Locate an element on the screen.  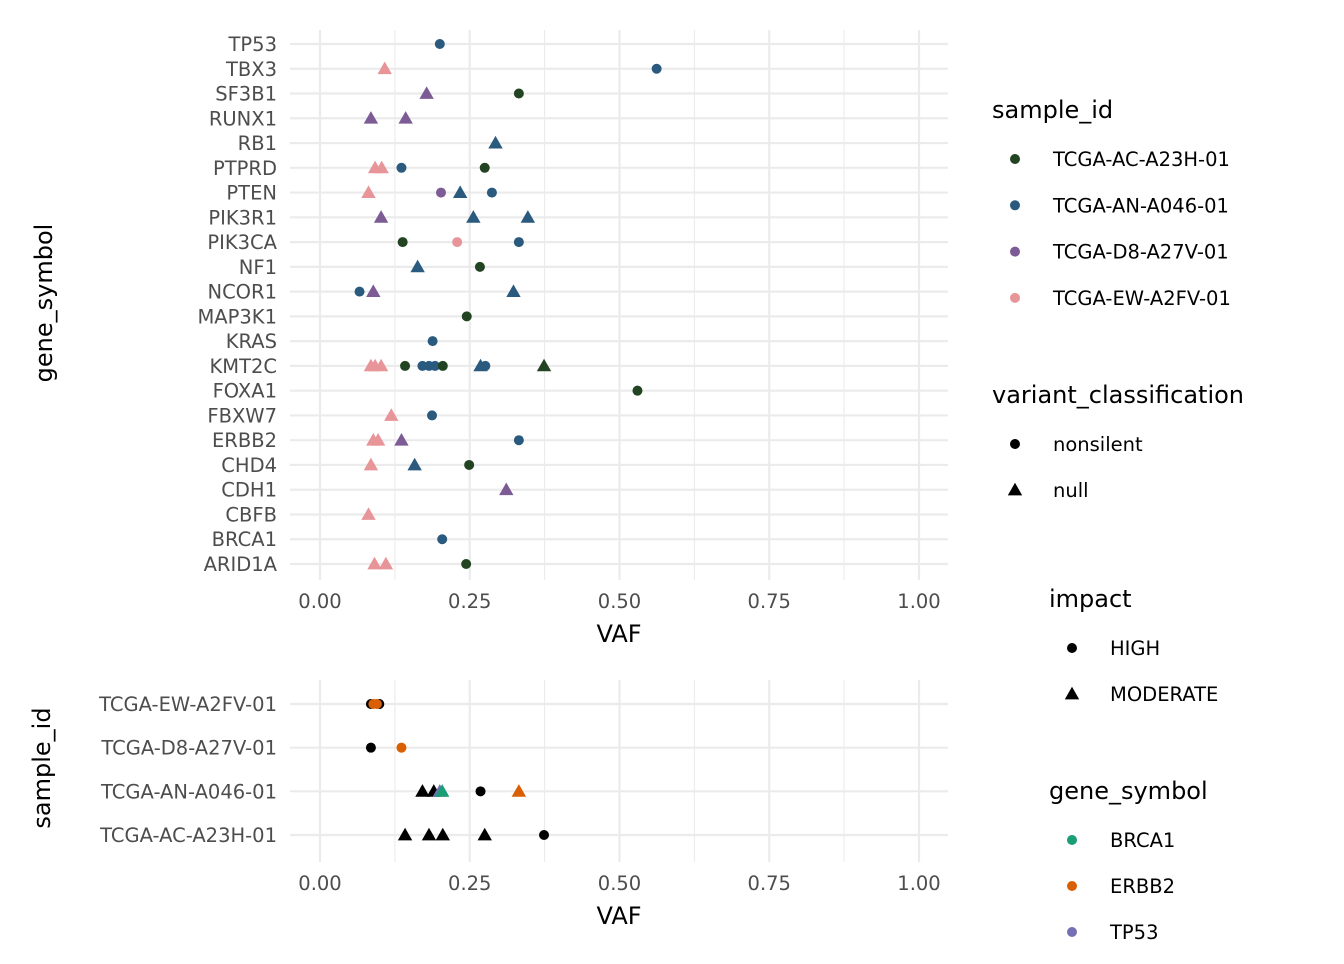
legend-gene-symbol: gene_symbol BRCA1 ERBB2 TP53 is located at coordinates (1128, 860).